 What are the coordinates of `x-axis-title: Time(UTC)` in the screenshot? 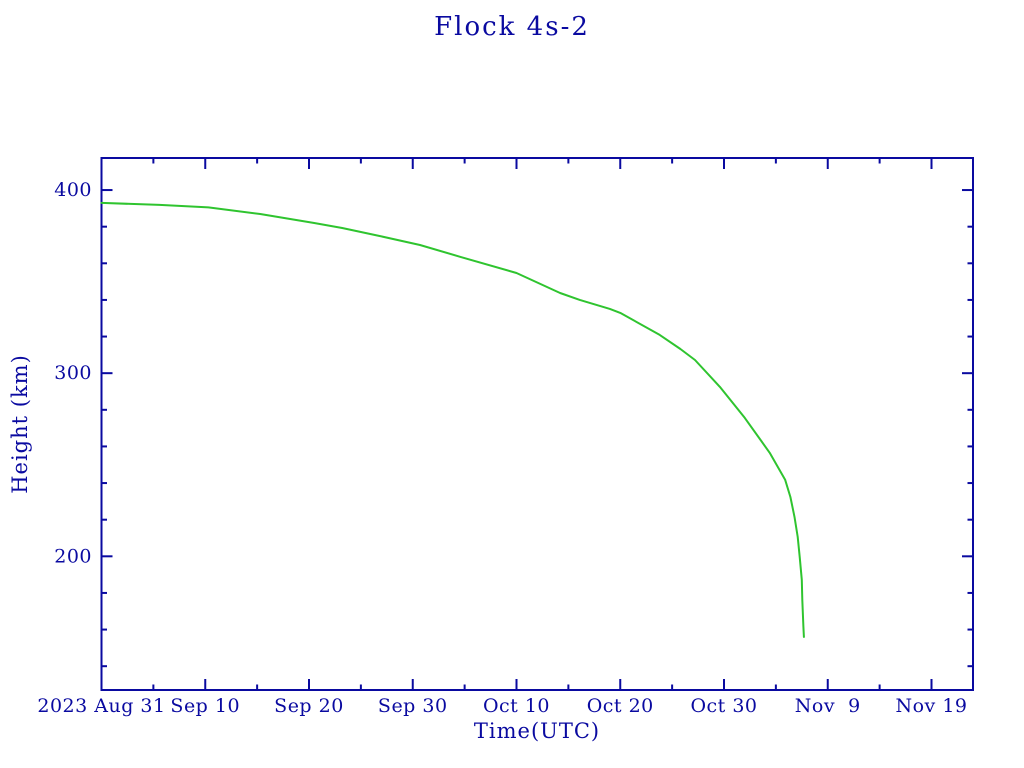 It's located at (537, 731).